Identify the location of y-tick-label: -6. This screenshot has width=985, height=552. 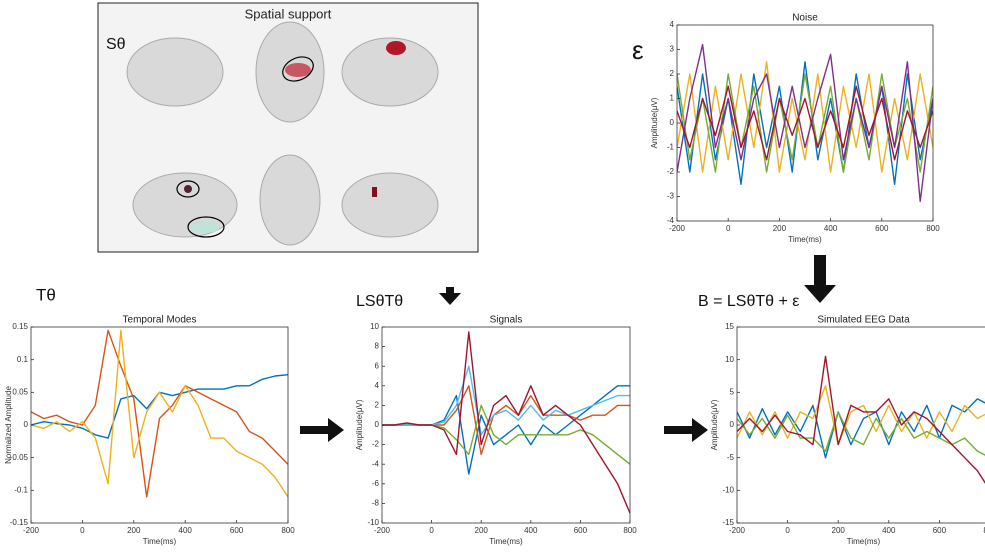
(376, 483).